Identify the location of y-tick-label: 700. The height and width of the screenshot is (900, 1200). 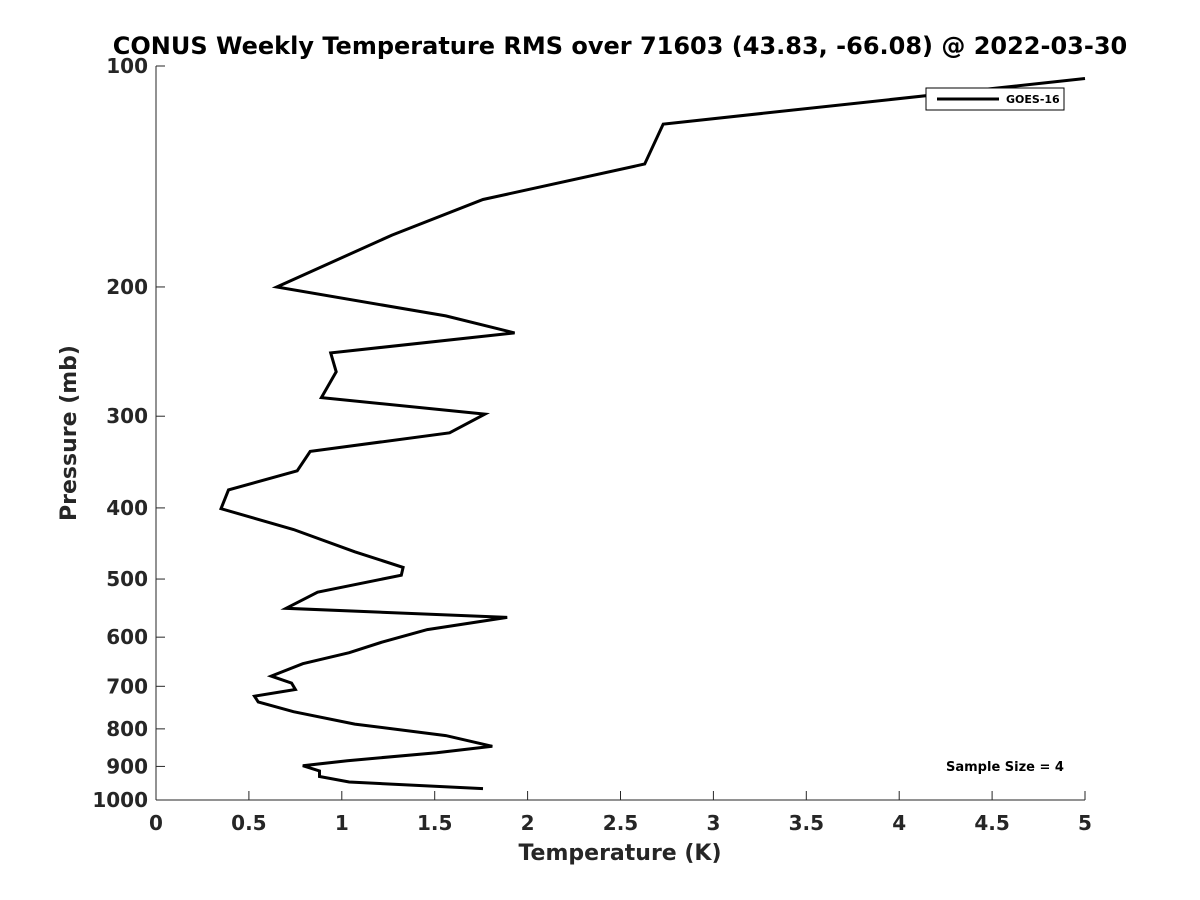
(127, 686).